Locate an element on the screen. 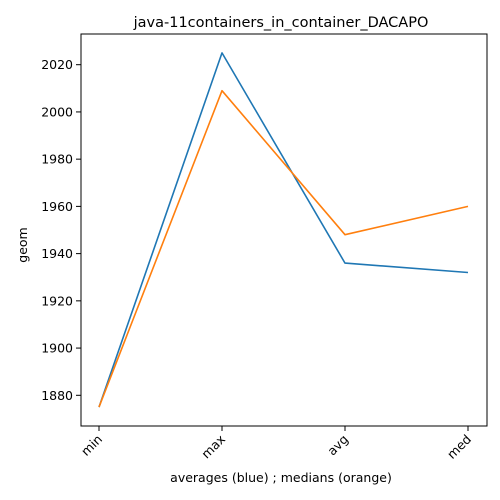  y-tick-label: 1920 is located at coordinates (57, 300).